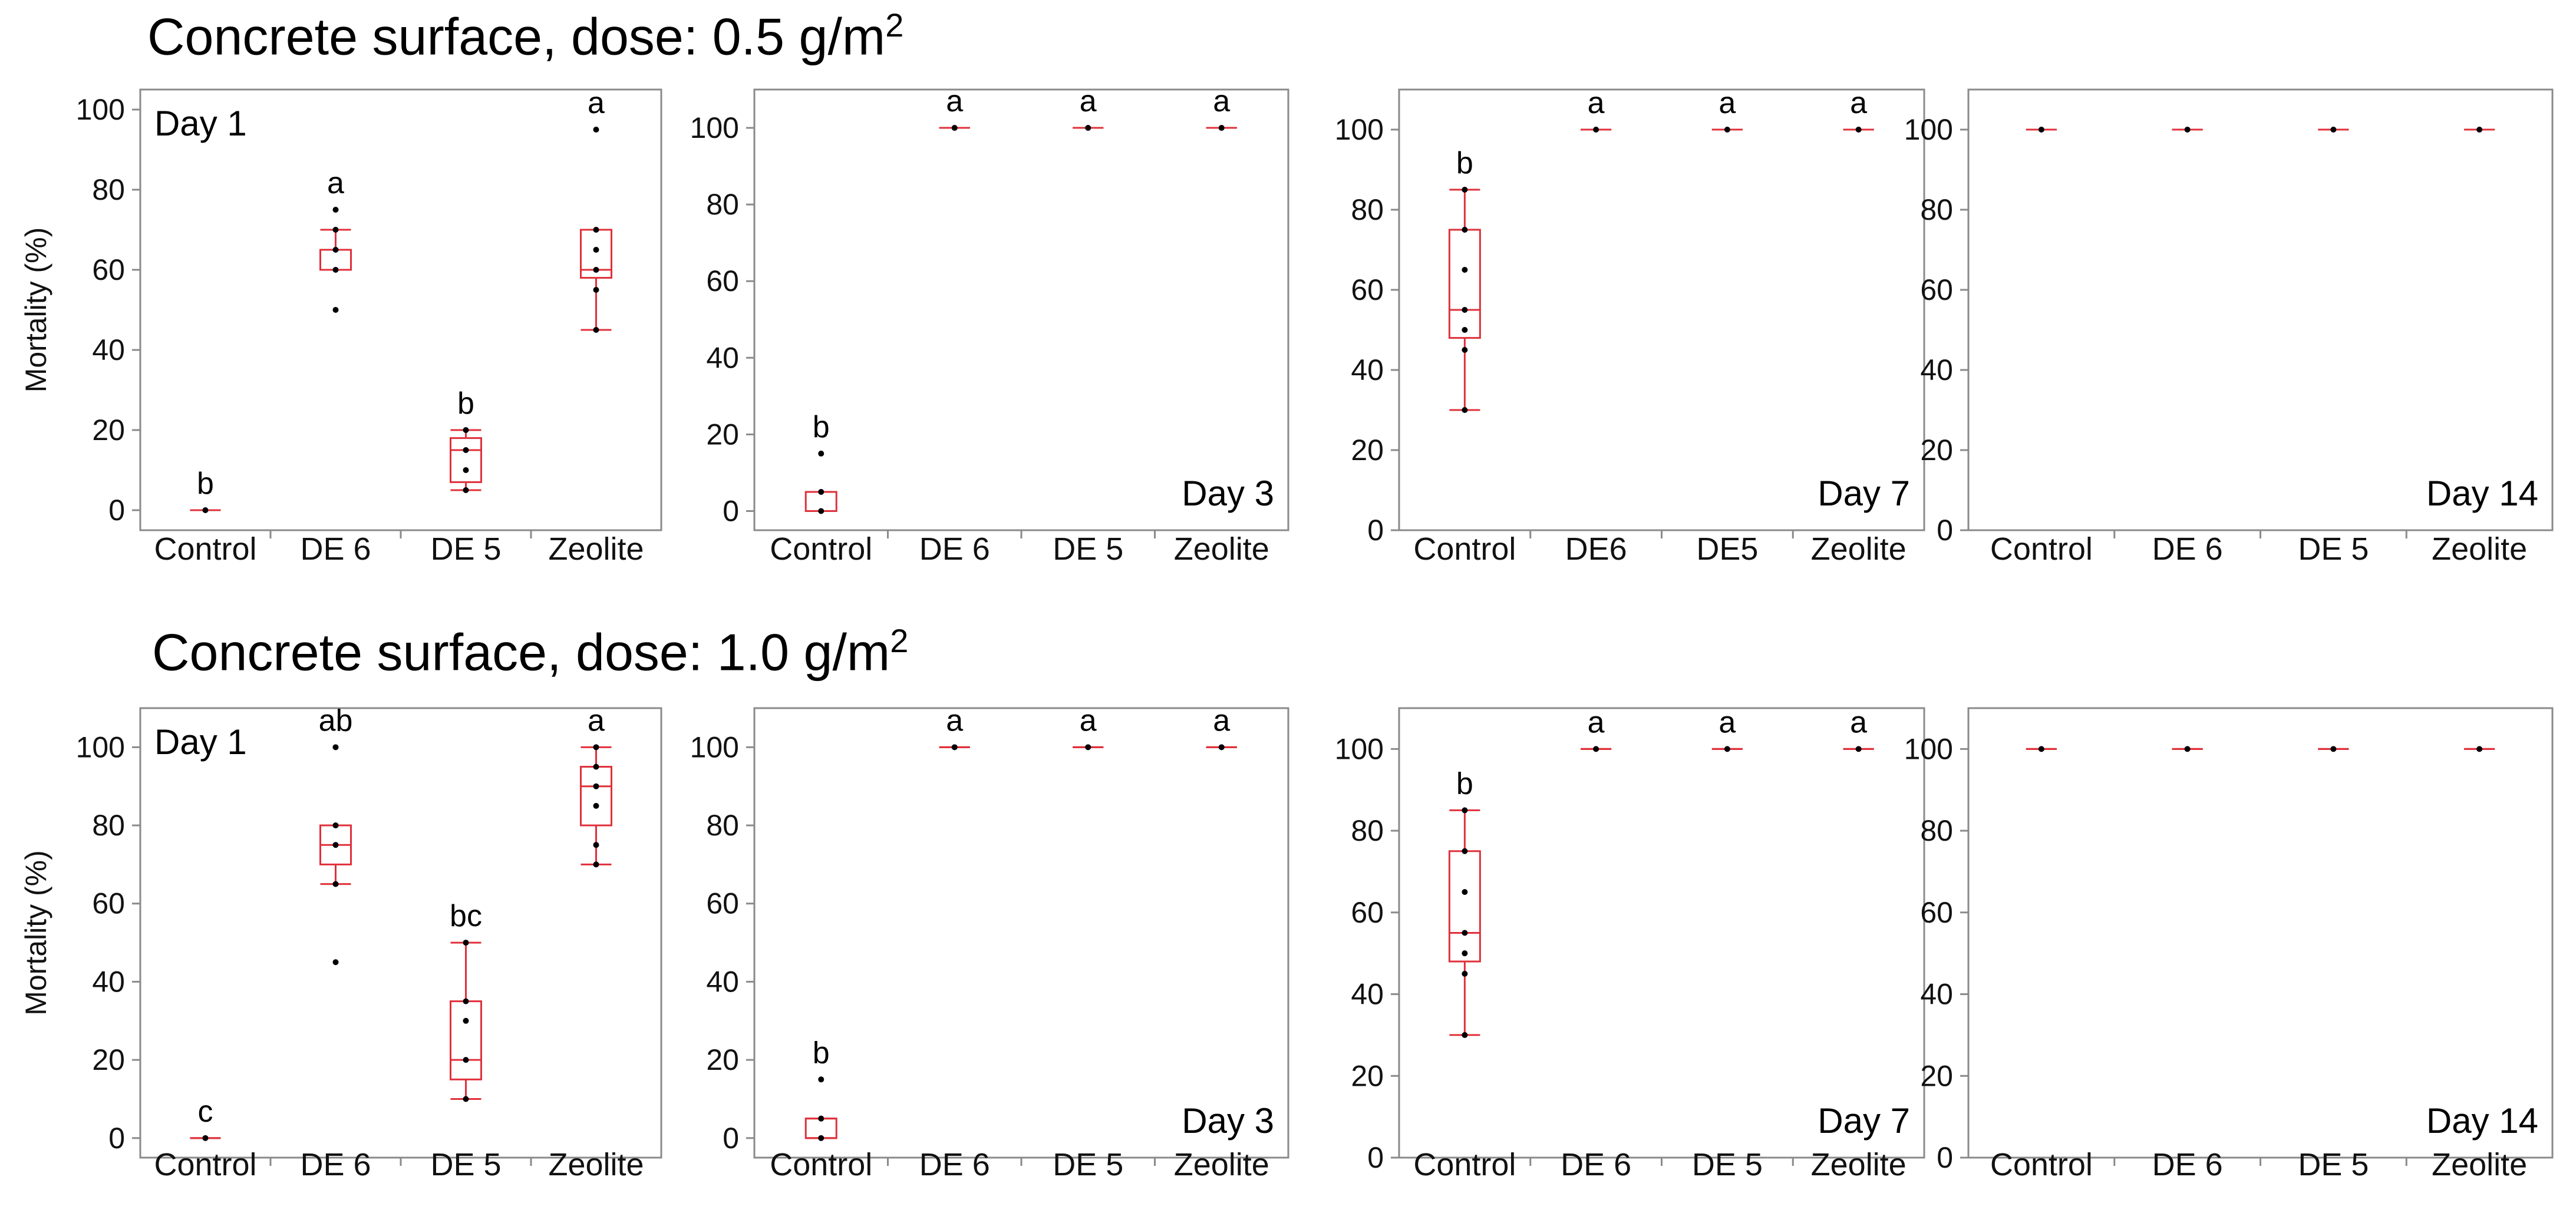 The height and width of the screenshot is (1213, 2576). I want to click on x-tick-label: DE 6, so click(954, 1164).